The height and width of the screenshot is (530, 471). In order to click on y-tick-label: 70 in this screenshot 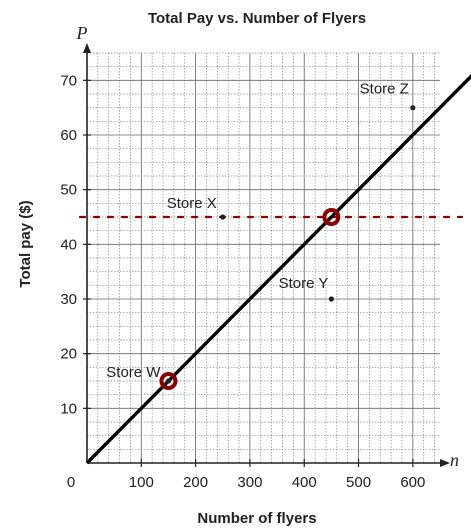, I will do `click(68, 80)`.